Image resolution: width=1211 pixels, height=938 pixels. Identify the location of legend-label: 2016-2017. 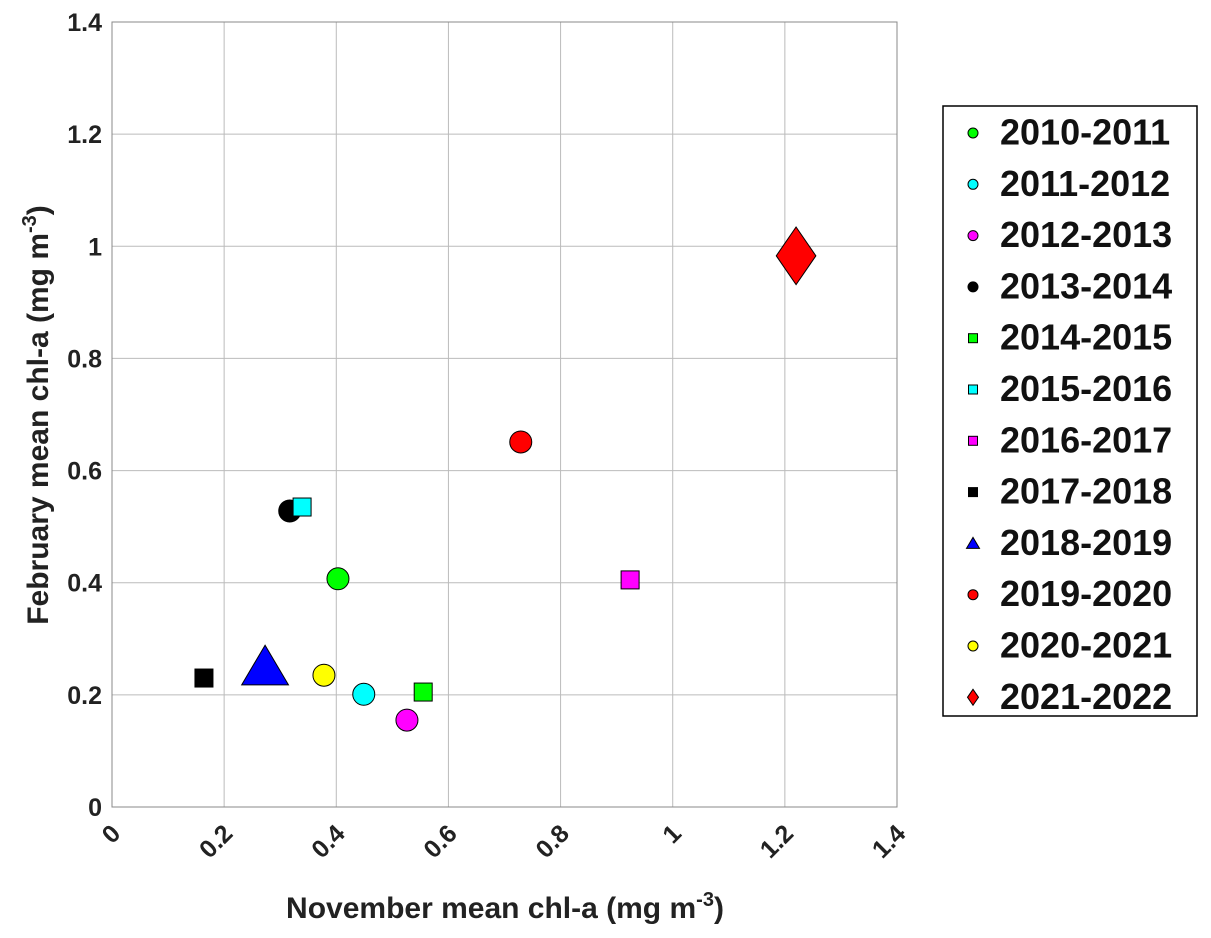
(1086, 439).